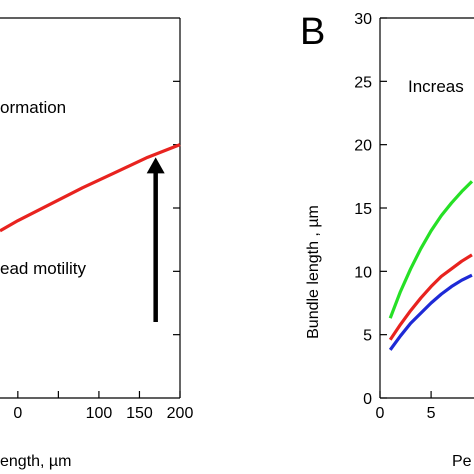  I want to click on panel-b-annotation: Increas, so click(436, 86).